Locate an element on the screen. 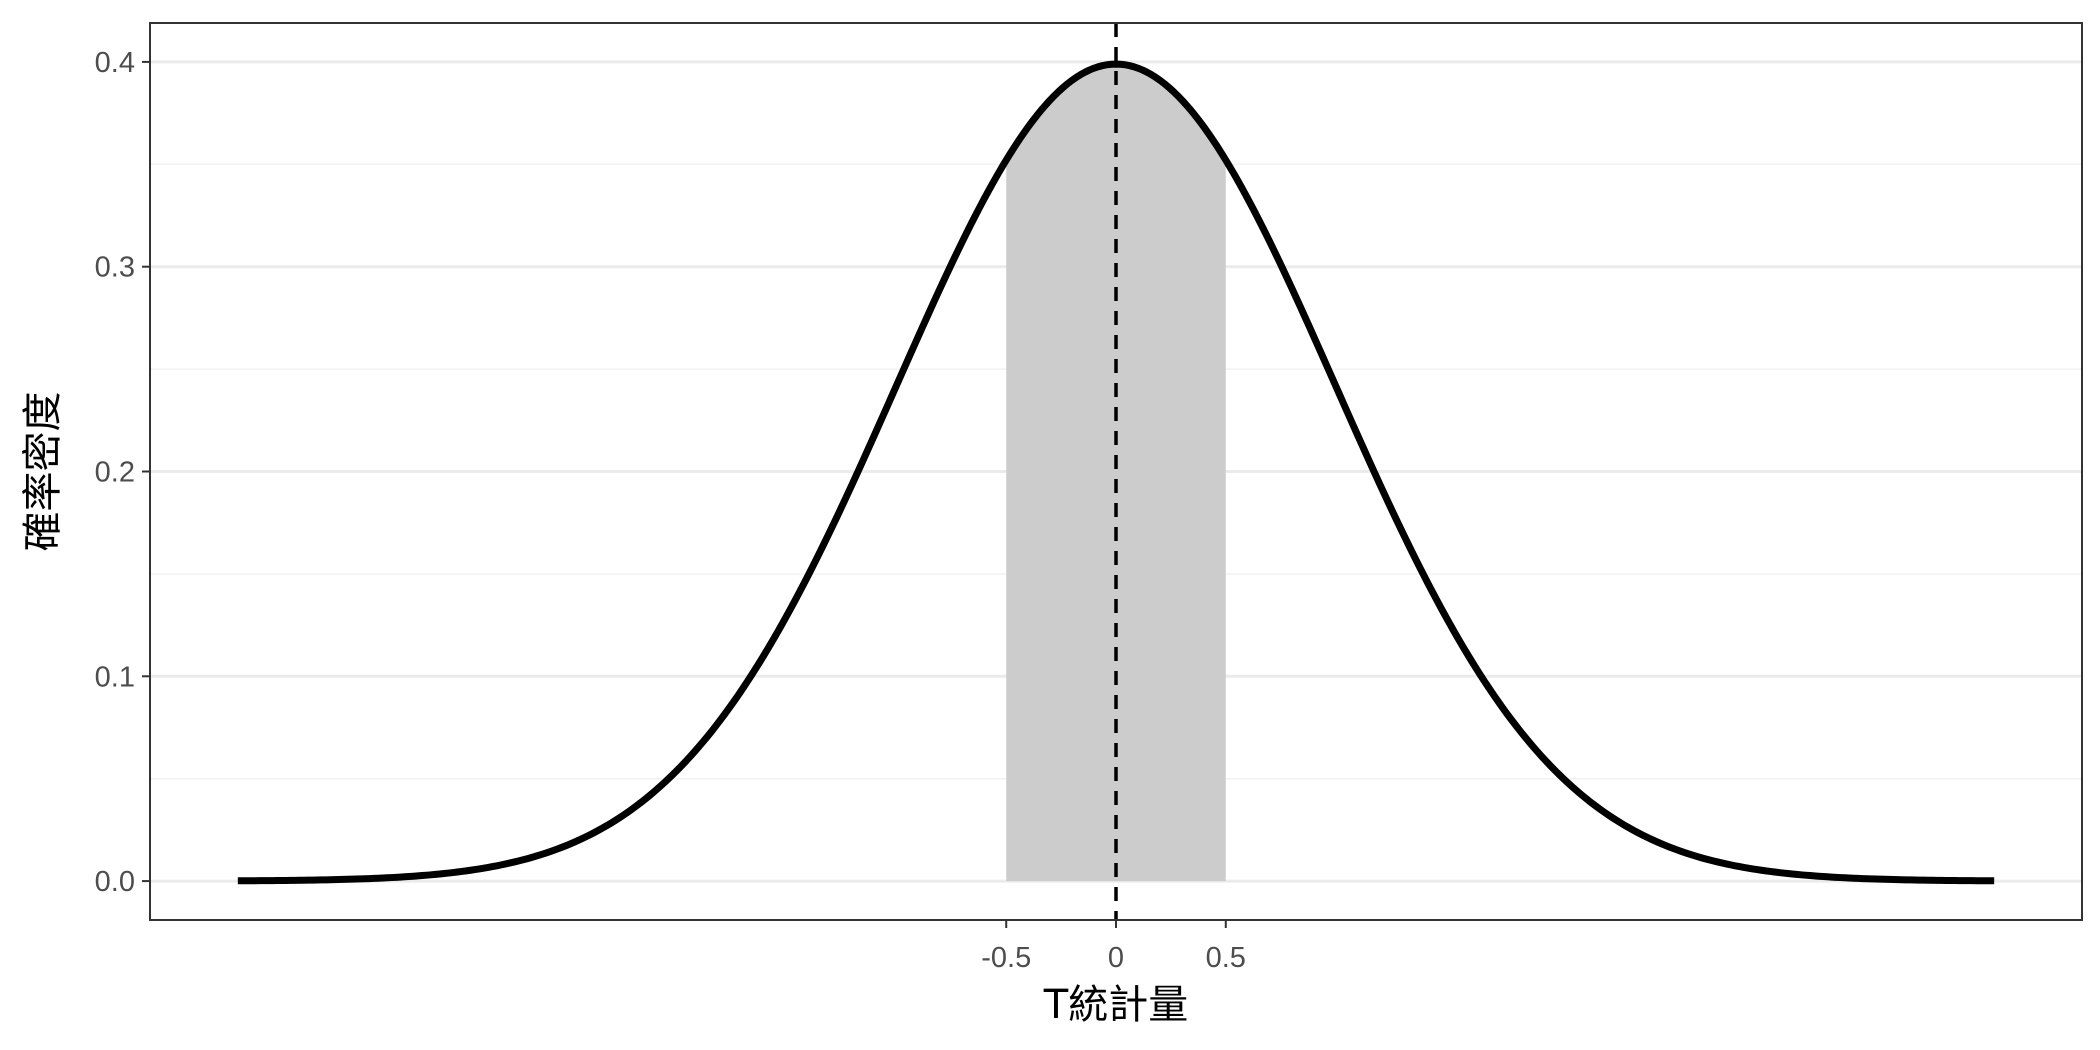  y-tick-label: 0.1 is located at coordinates (115, 677).